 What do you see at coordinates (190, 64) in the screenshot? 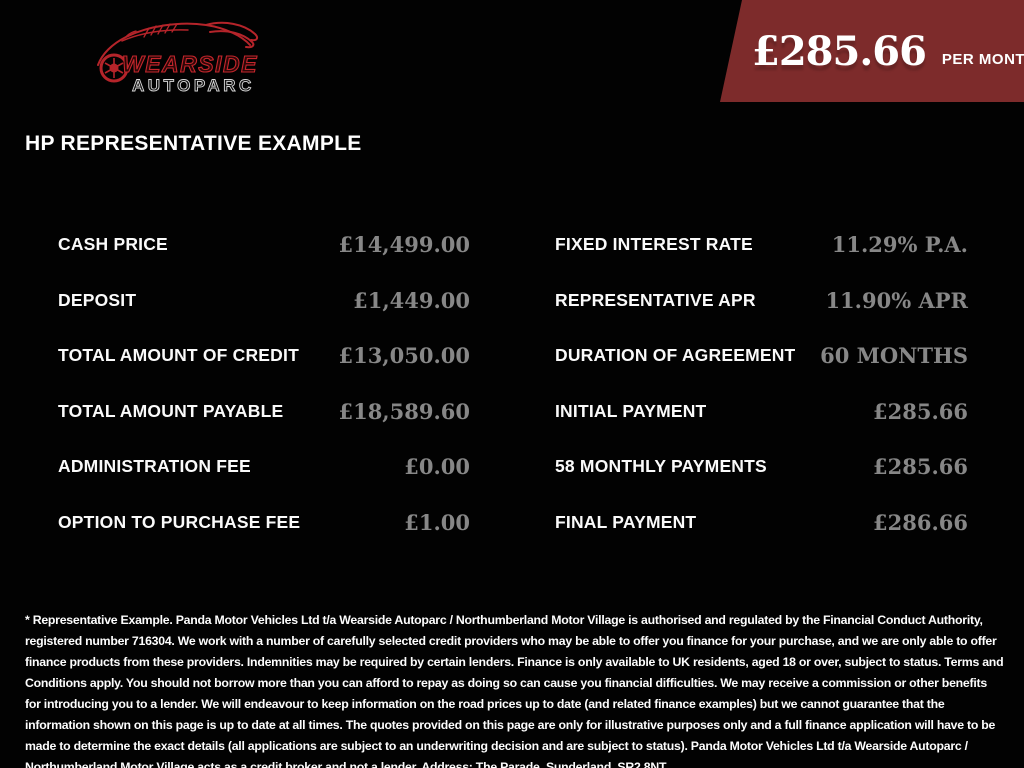
I see `brand-name-top: WEARSIDE` at bounding box center [190, 64].